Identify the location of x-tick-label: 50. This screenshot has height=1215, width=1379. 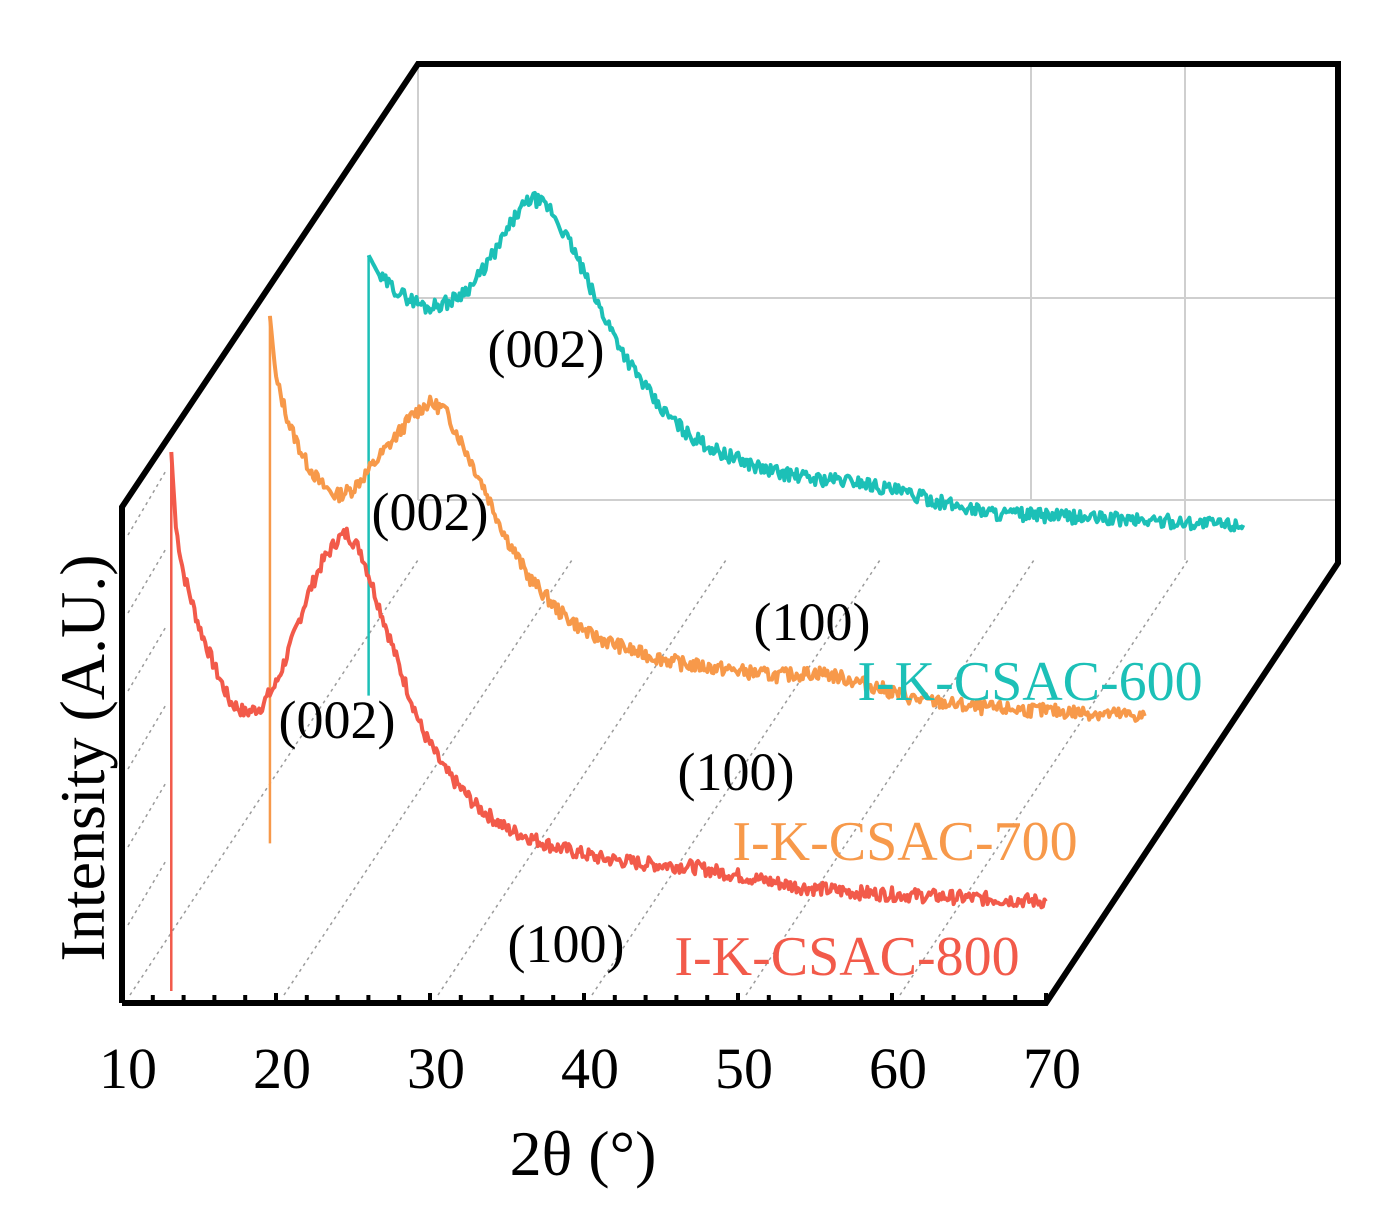
(744, 1068).